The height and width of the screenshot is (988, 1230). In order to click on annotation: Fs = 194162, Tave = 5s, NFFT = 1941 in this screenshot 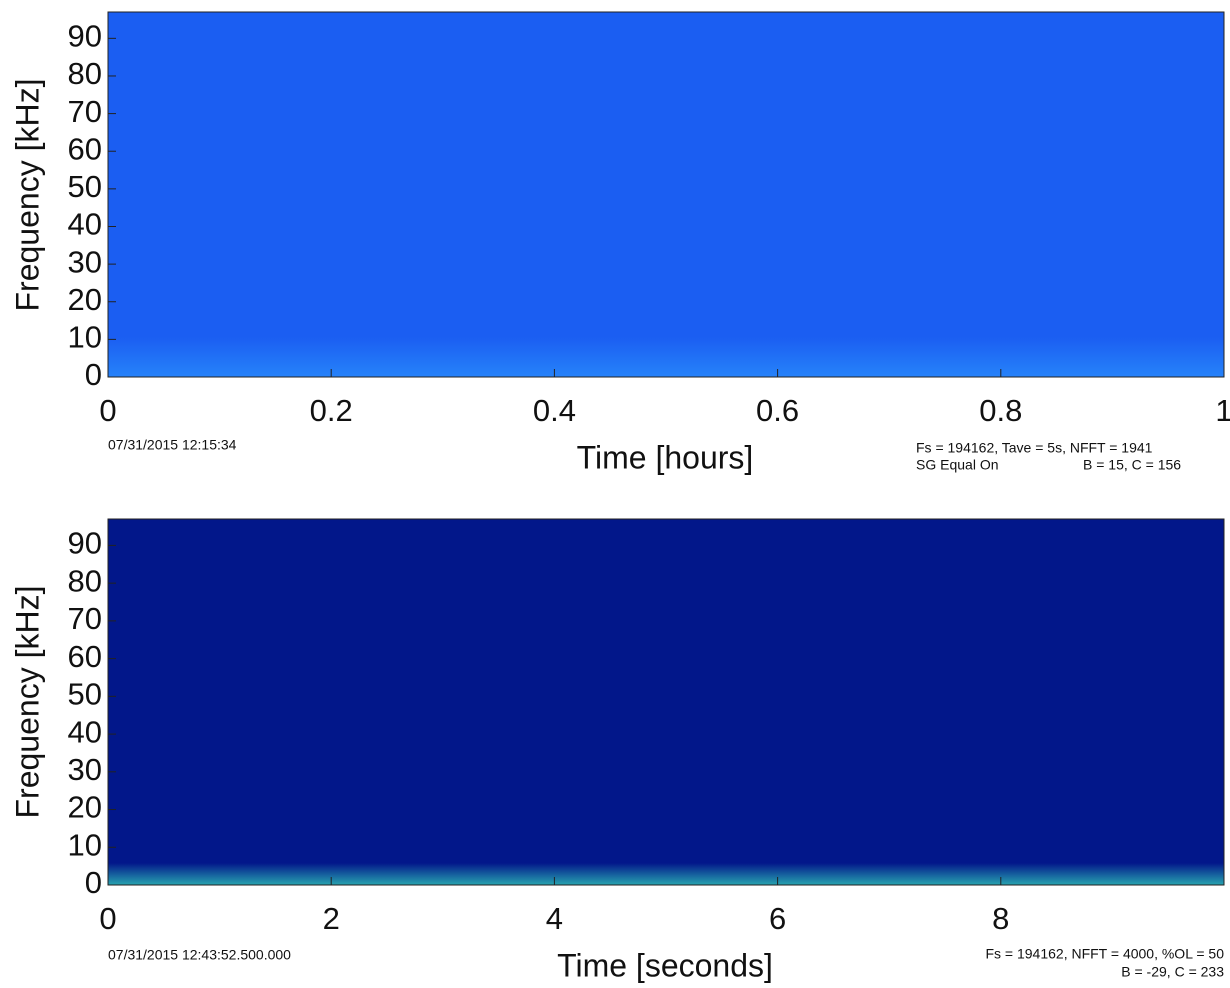, I will do `click(1034, 448)`.